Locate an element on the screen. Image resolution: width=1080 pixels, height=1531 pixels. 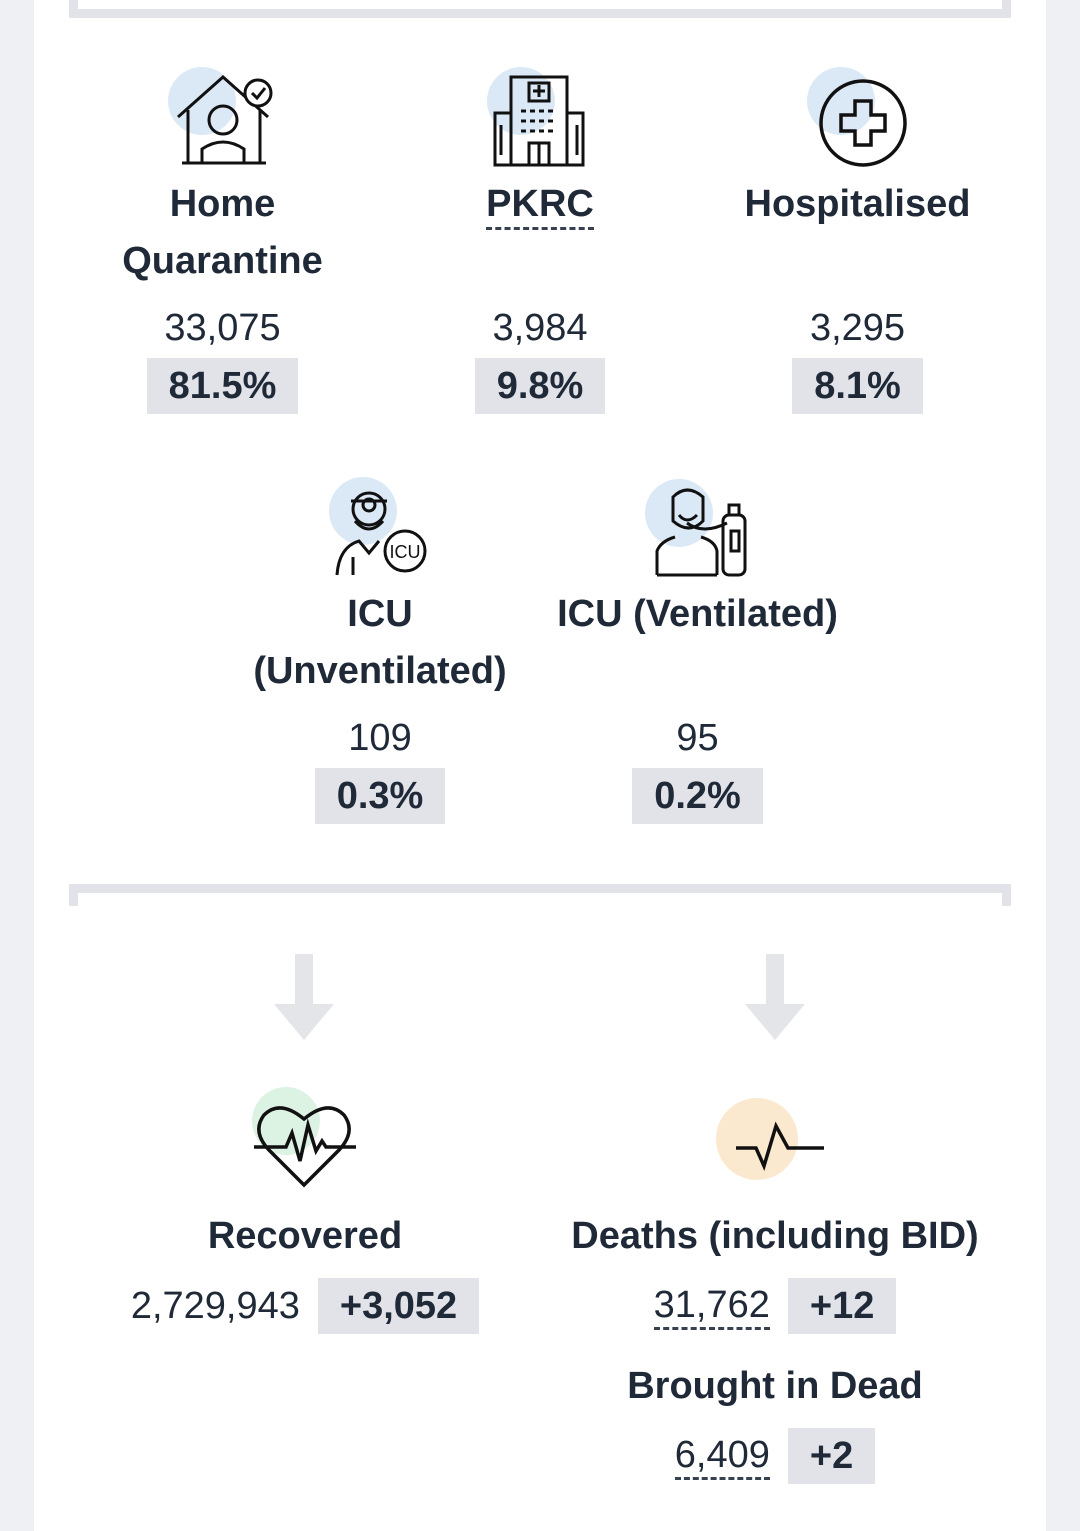
stat-home-quarantine: Home Quarantine 33,075 81.5% is located at coordinates (222, 239).